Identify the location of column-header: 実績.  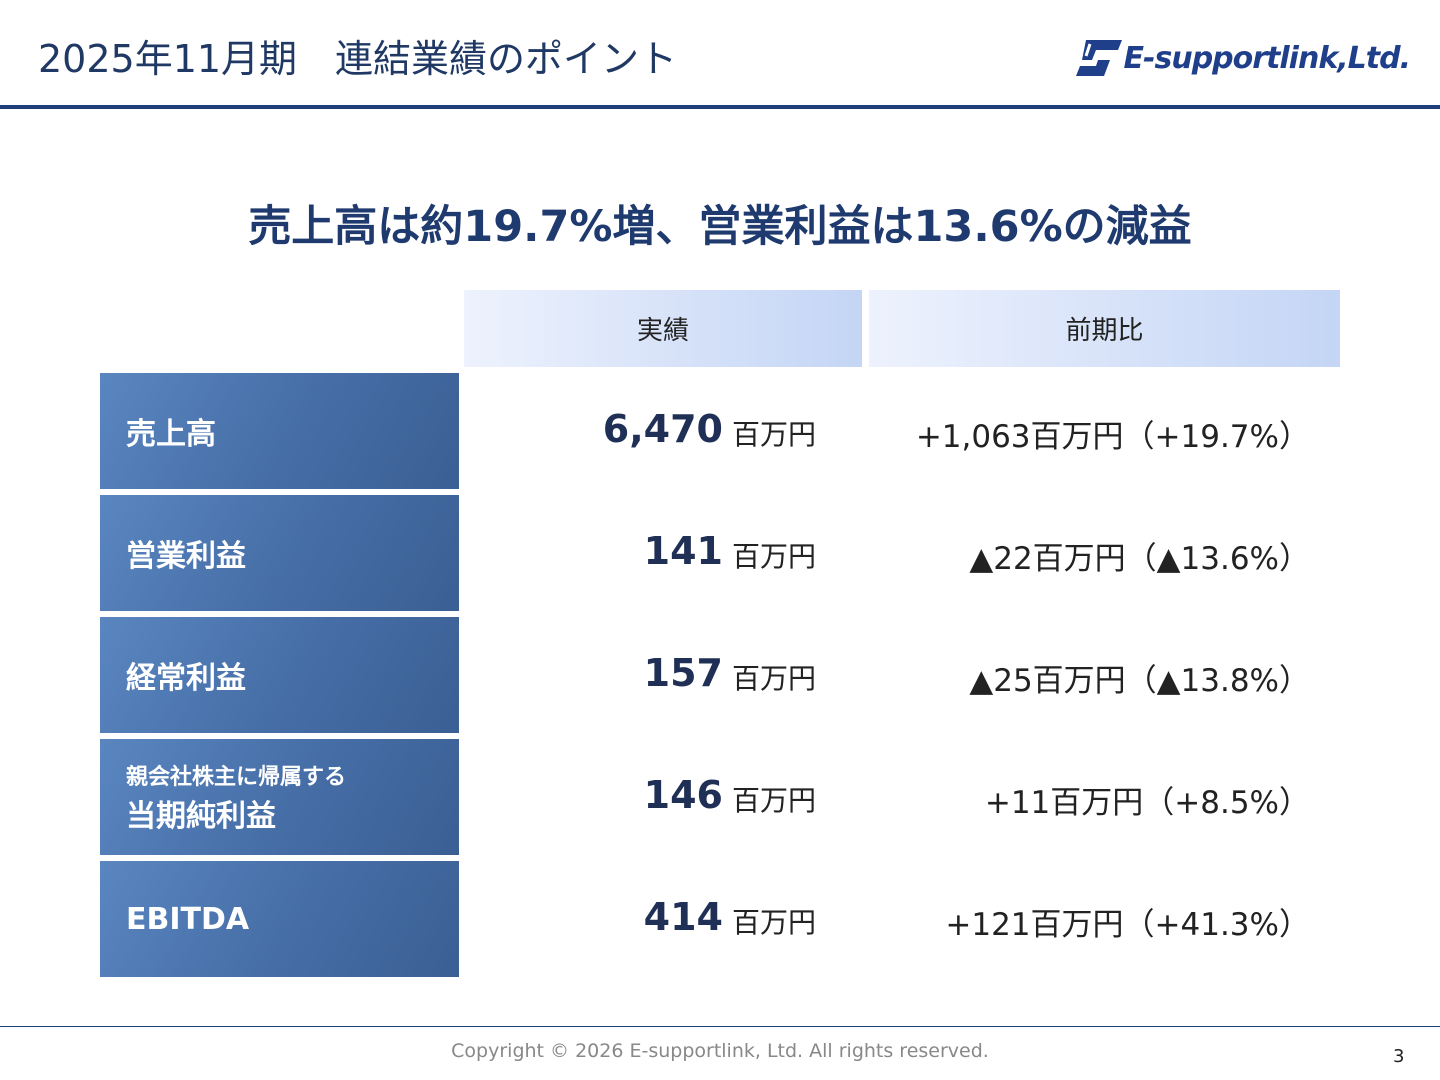
(663, 328).